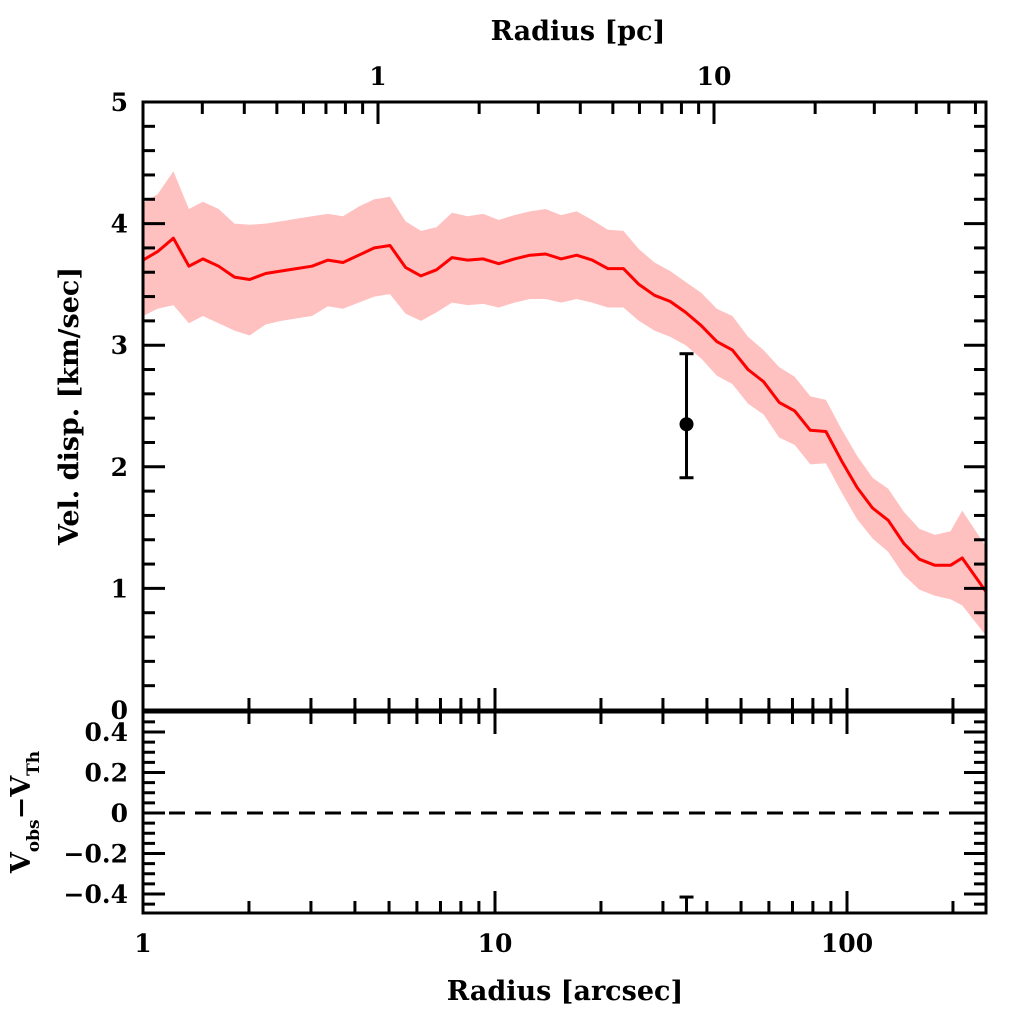 This screenshot has width=1024, height=1024. What do you see at coordinates (119, 588) in the screenshot?
I see `y-tick-label-main: 1` at bounding box center [119, 588].